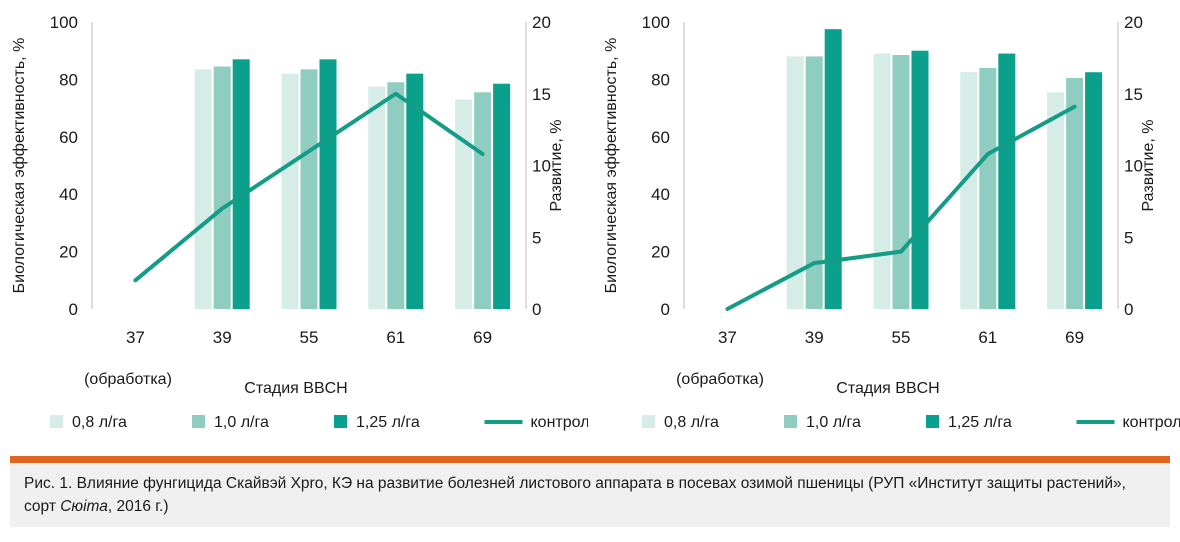  What do you see at coordinates (84, 506) in the screenshot?
I see `caption-variety: Сюіта` at bounding box center [84, 506].